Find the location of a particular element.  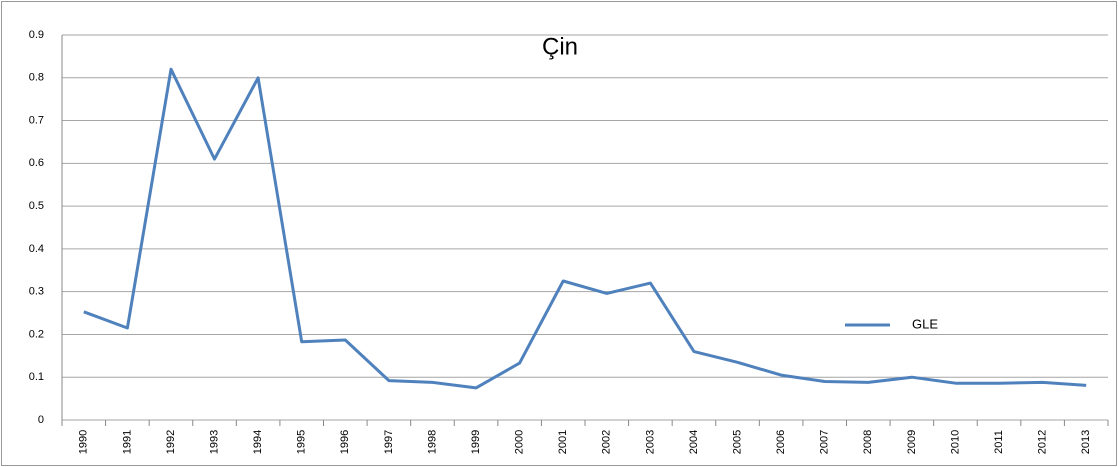

x-tick-label: 1997 is located at coordinates (389, 442).